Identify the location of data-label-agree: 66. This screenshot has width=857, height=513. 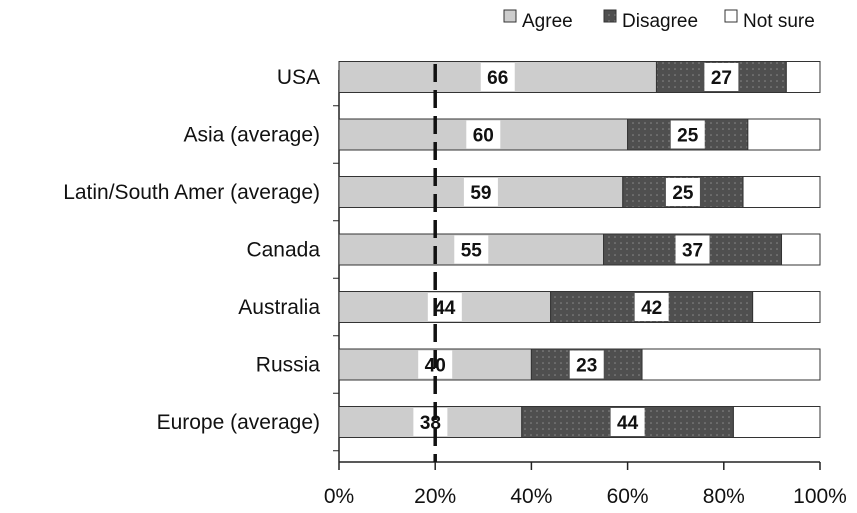
(497, 78).